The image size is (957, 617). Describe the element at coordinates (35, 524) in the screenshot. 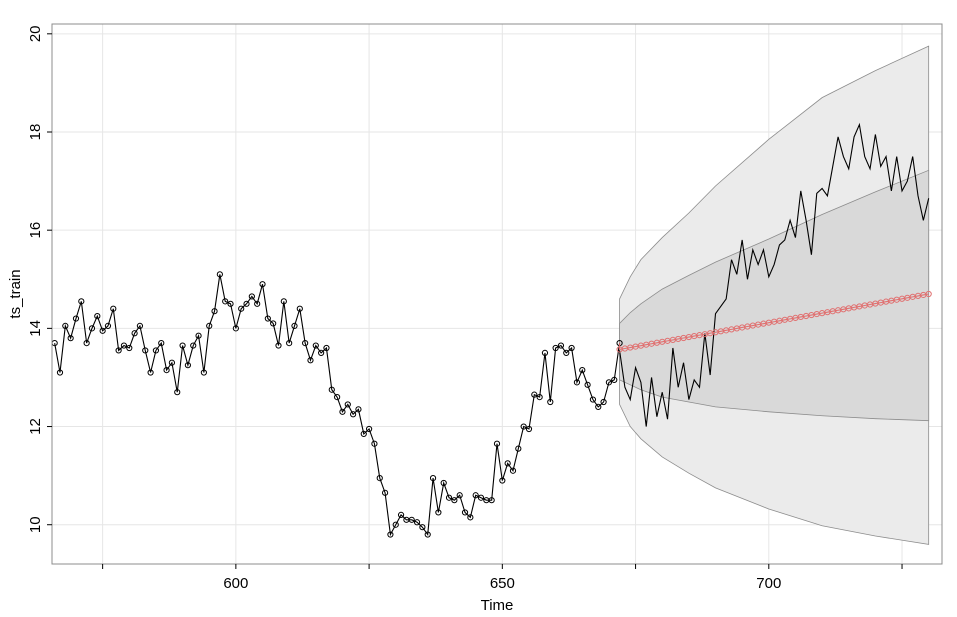

I see `y-tick-label: 10` at that location.